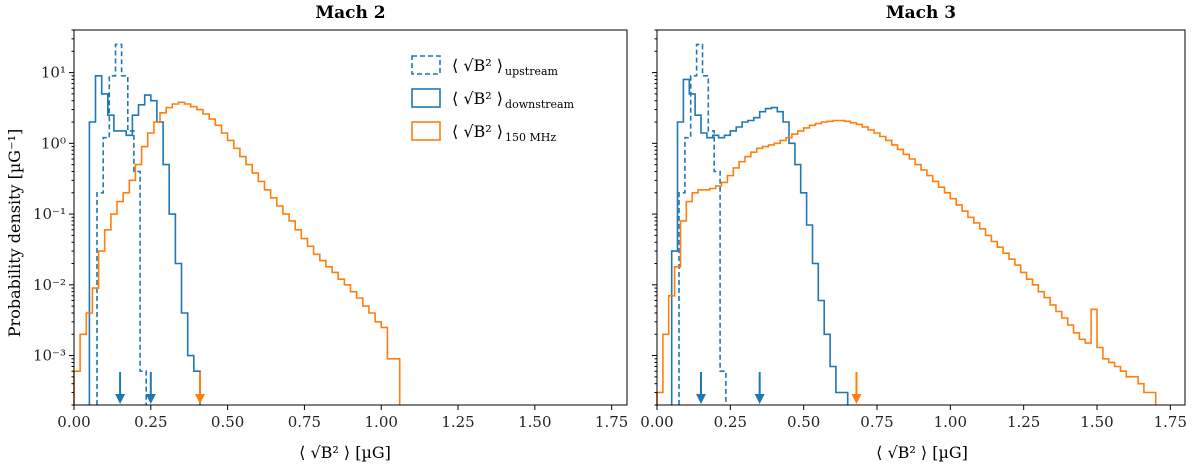 Image resolution: width=1200 pixels, height=469 pixels. I want to click on panel-title: Mach 2, so click(350, 13).